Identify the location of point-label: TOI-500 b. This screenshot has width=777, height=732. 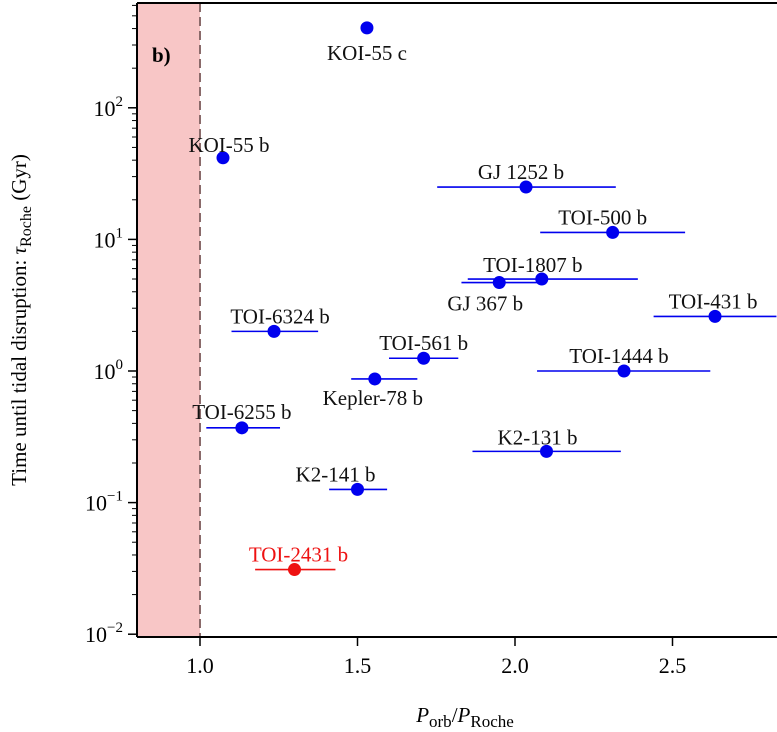
(602, 217).